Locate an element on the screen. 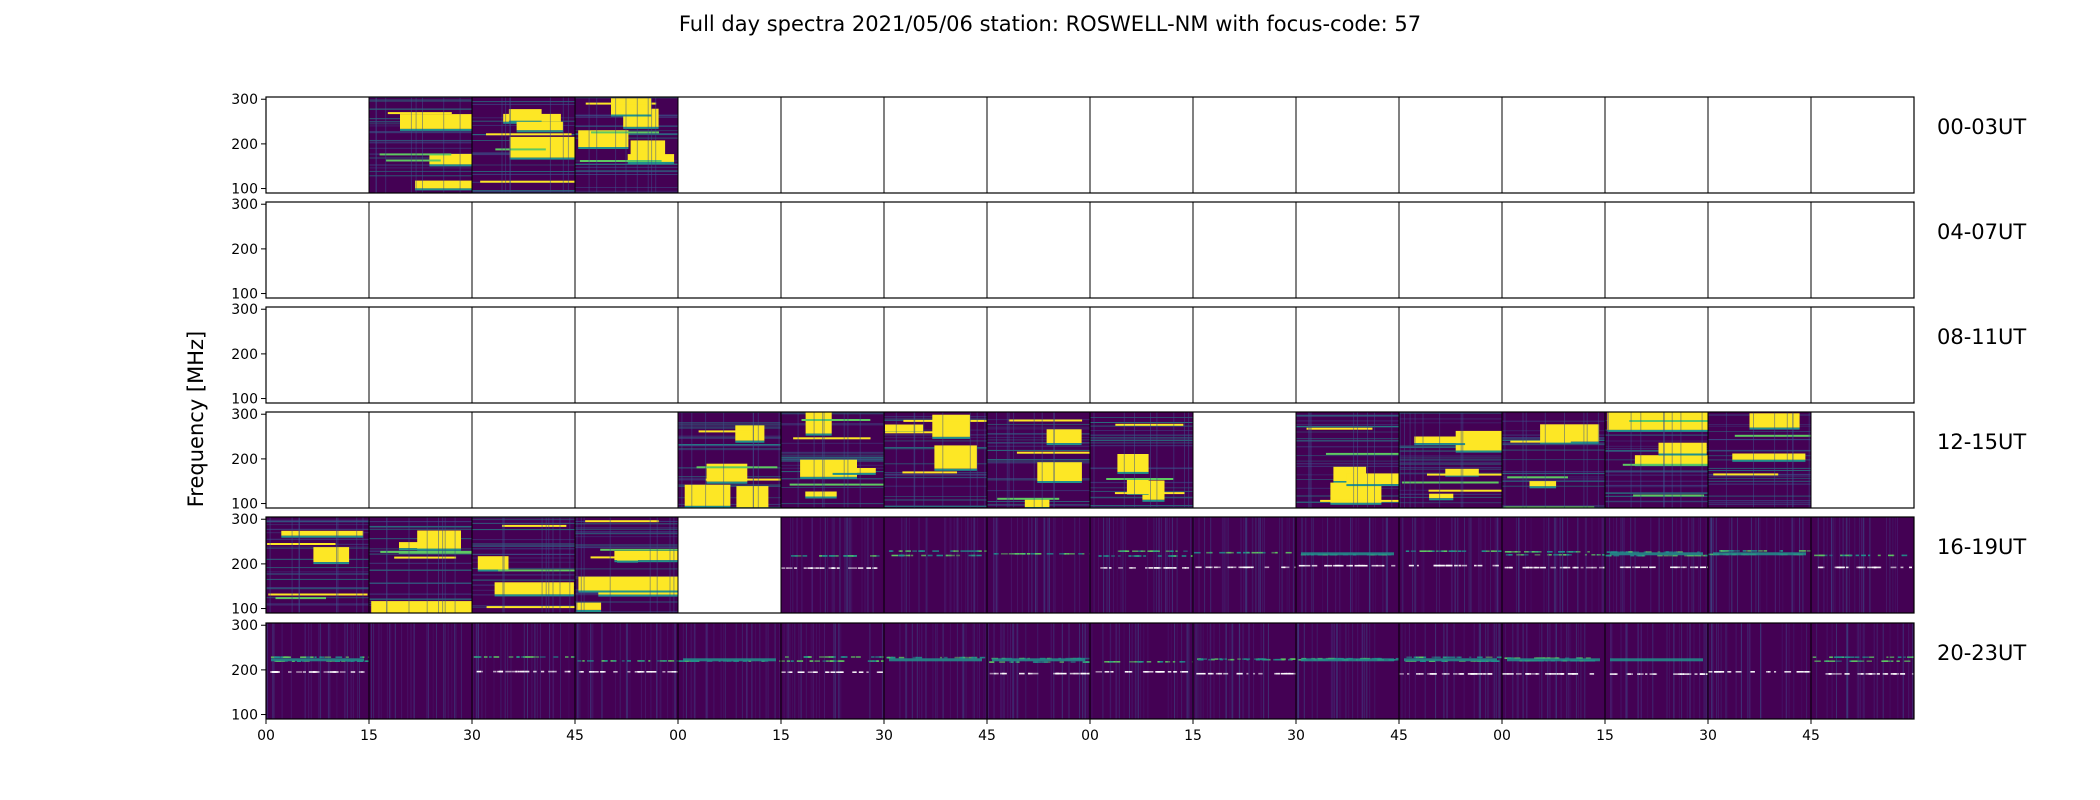 The height and width of the screenshot is (800, 2100). row-label: 04-07UT is located at coordinates (1981, 232).